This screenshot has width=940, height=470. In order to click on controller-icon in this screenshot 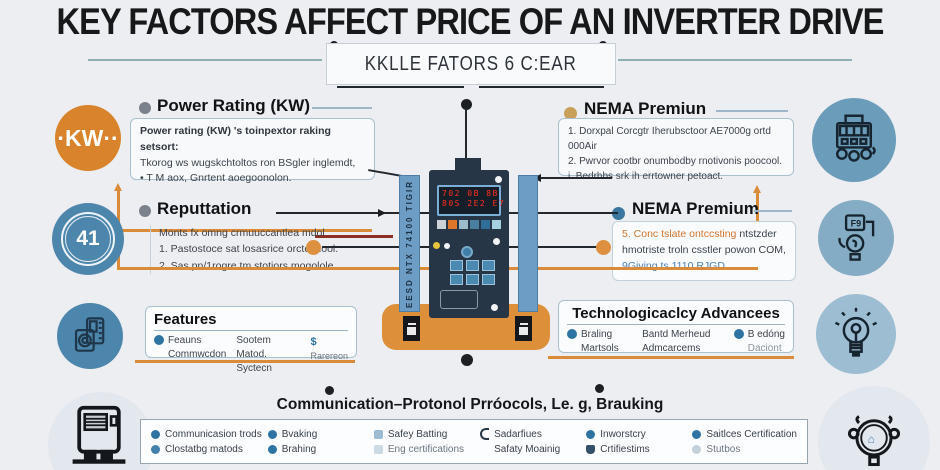, I will do `click(89, 334)`.